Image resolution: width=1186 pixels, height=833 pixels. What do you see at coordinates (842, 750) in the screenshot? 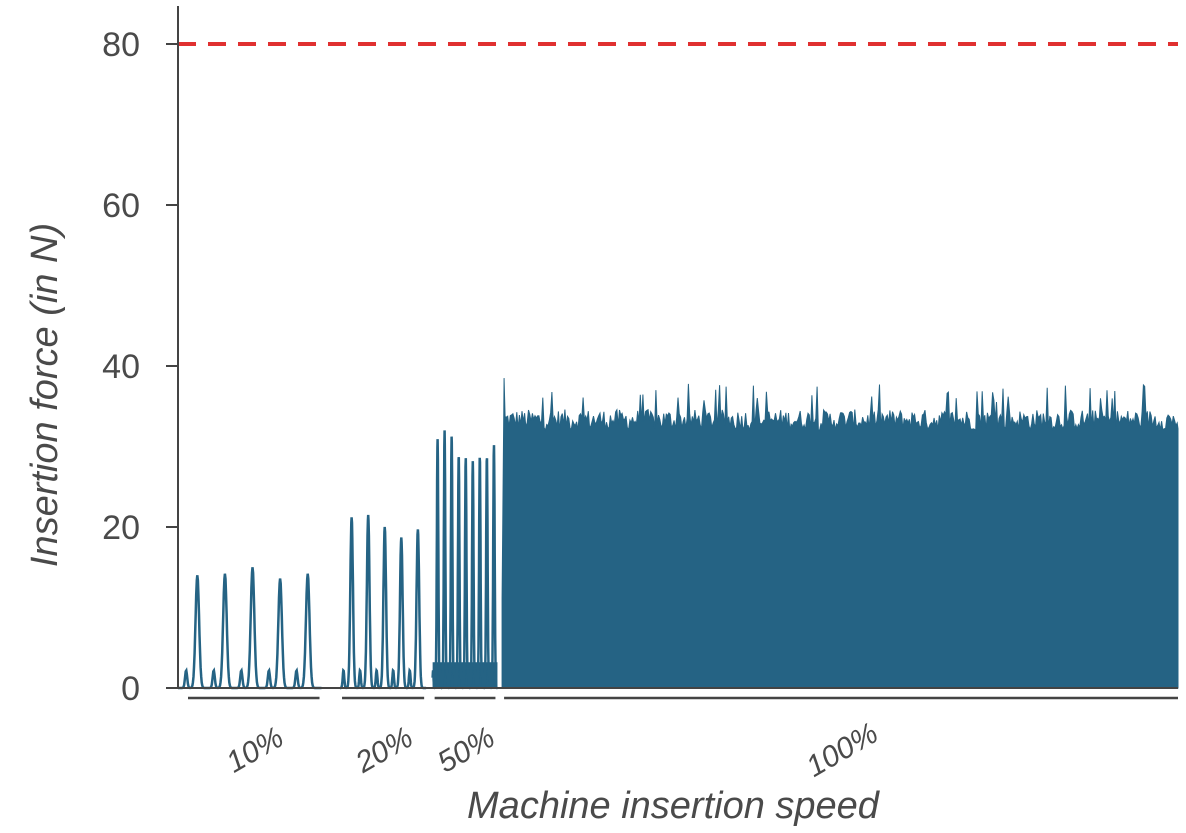
I see `group-label: 100%` at bounding box center [842, 750].